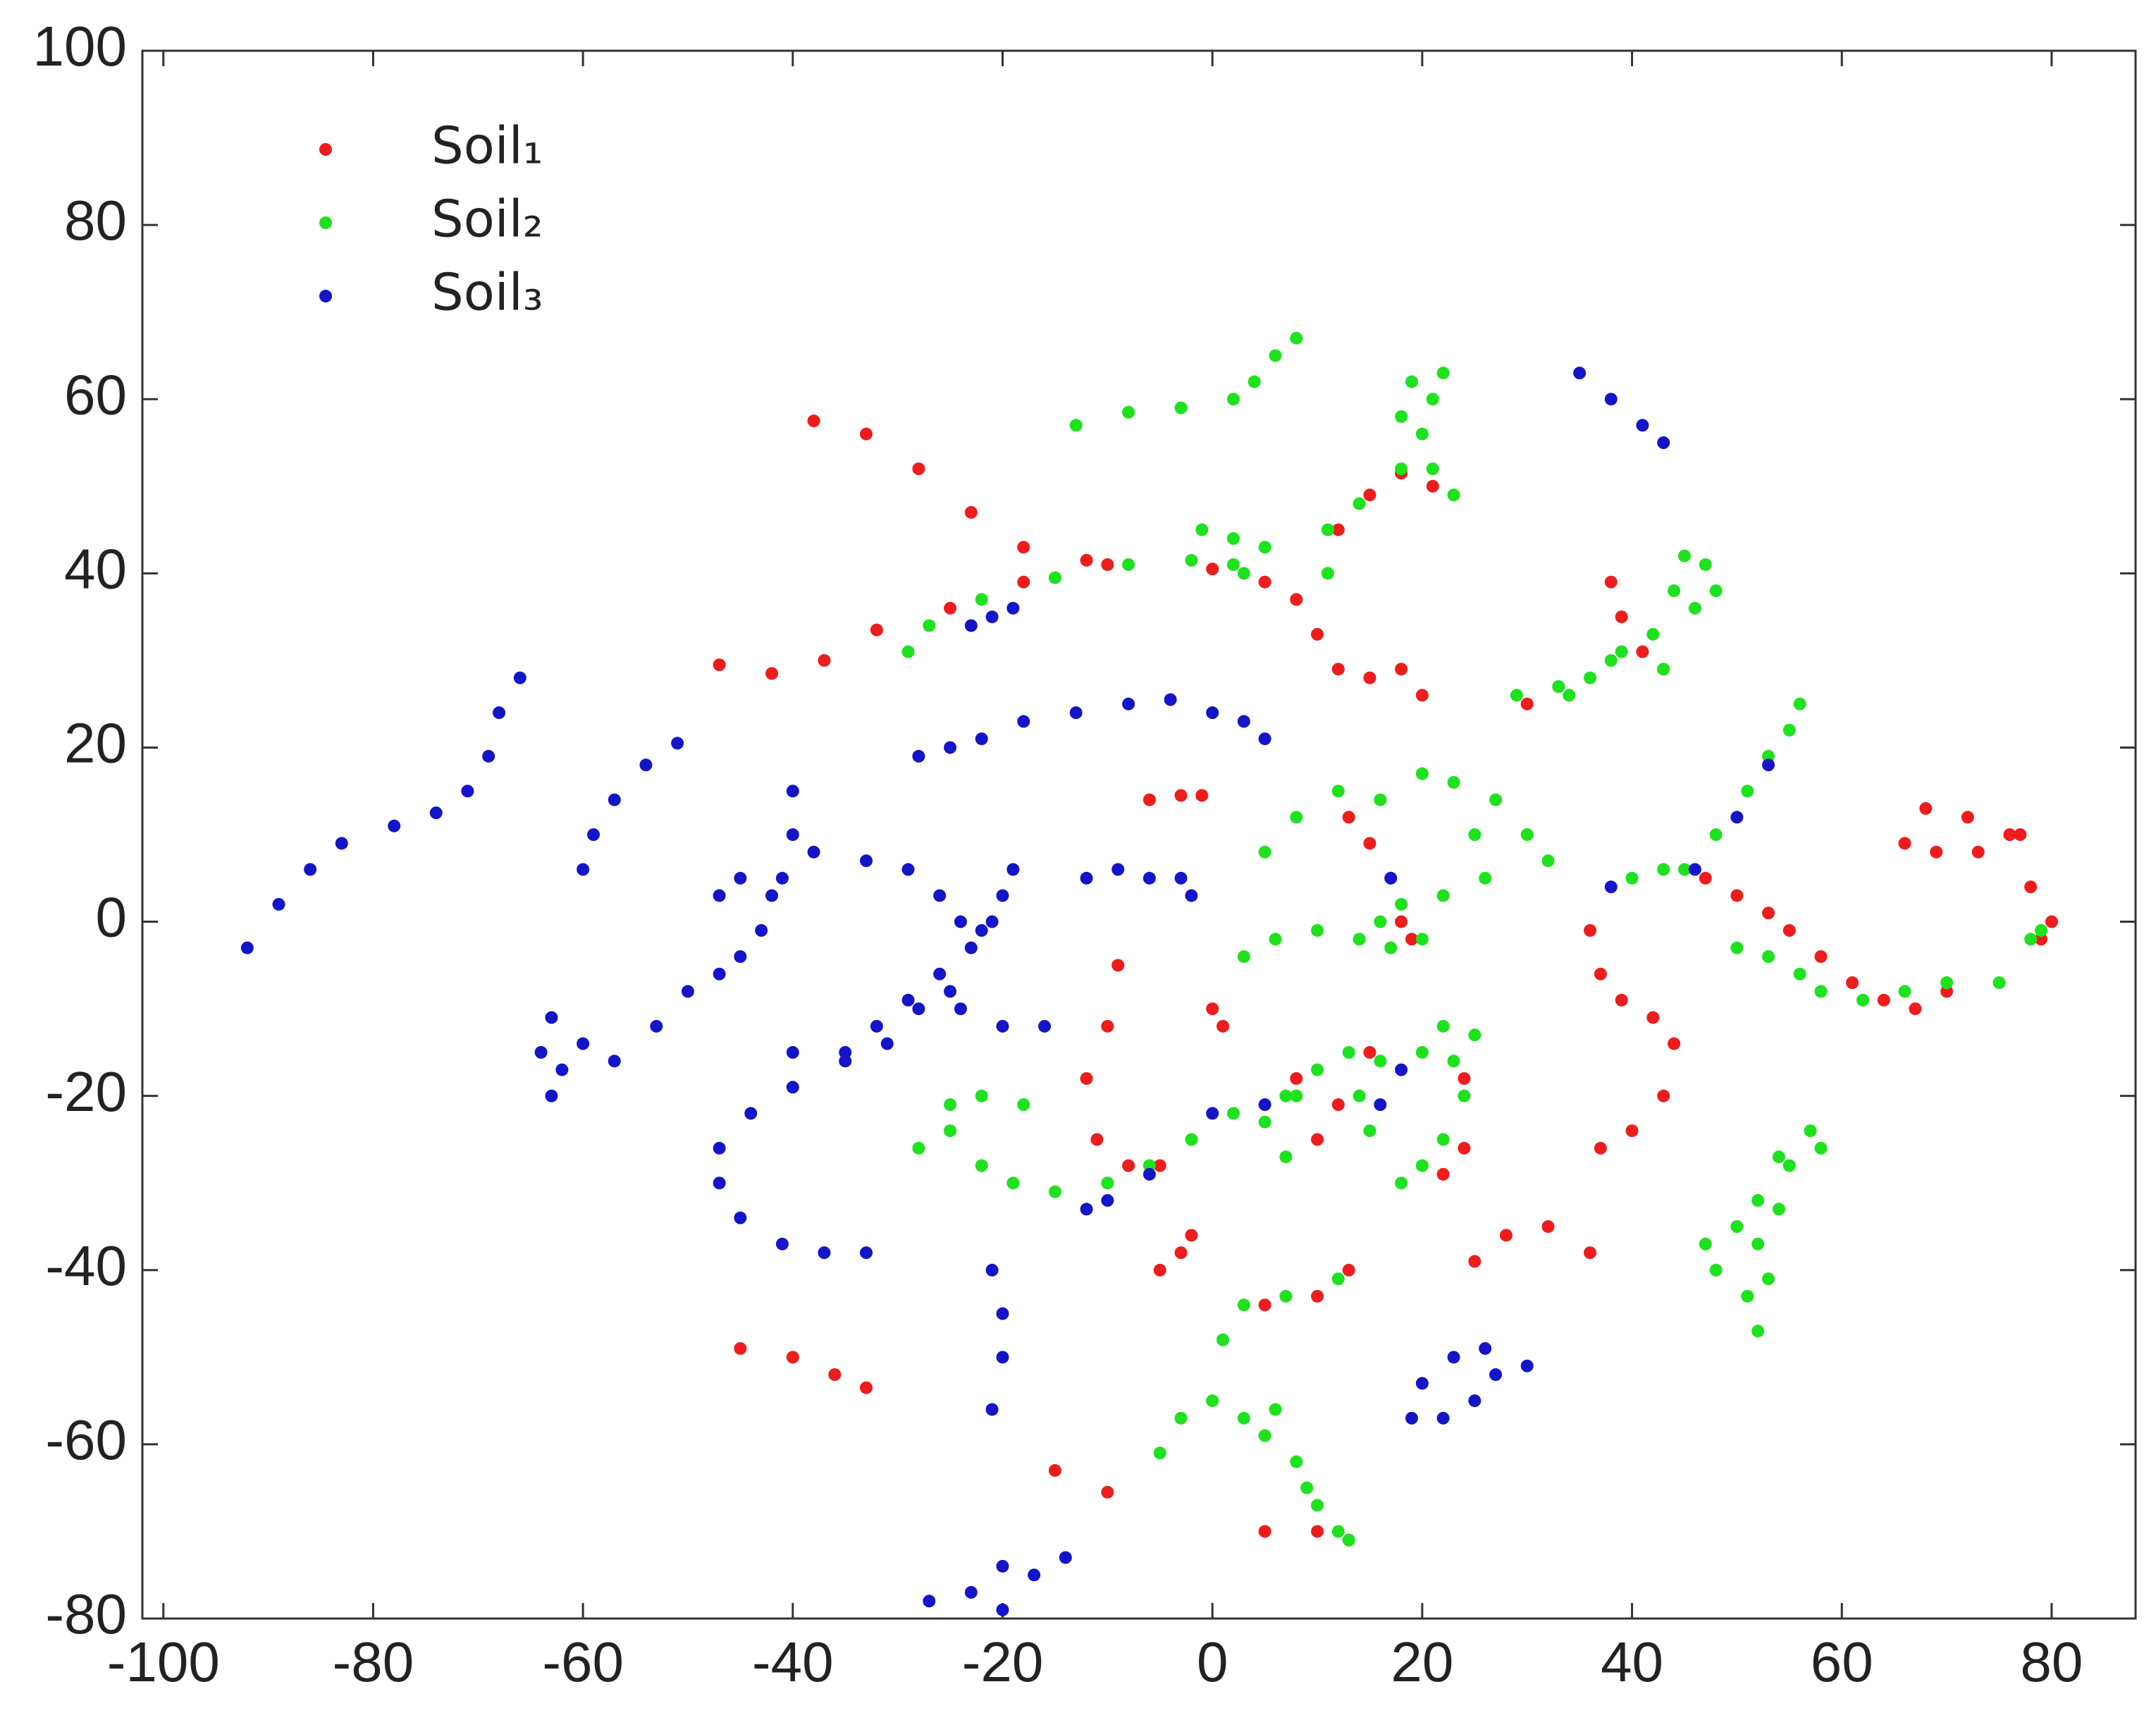 This screenshot has height=1732, width=2156. I want to click on y-tick-label: -60, so click(86, 1439).